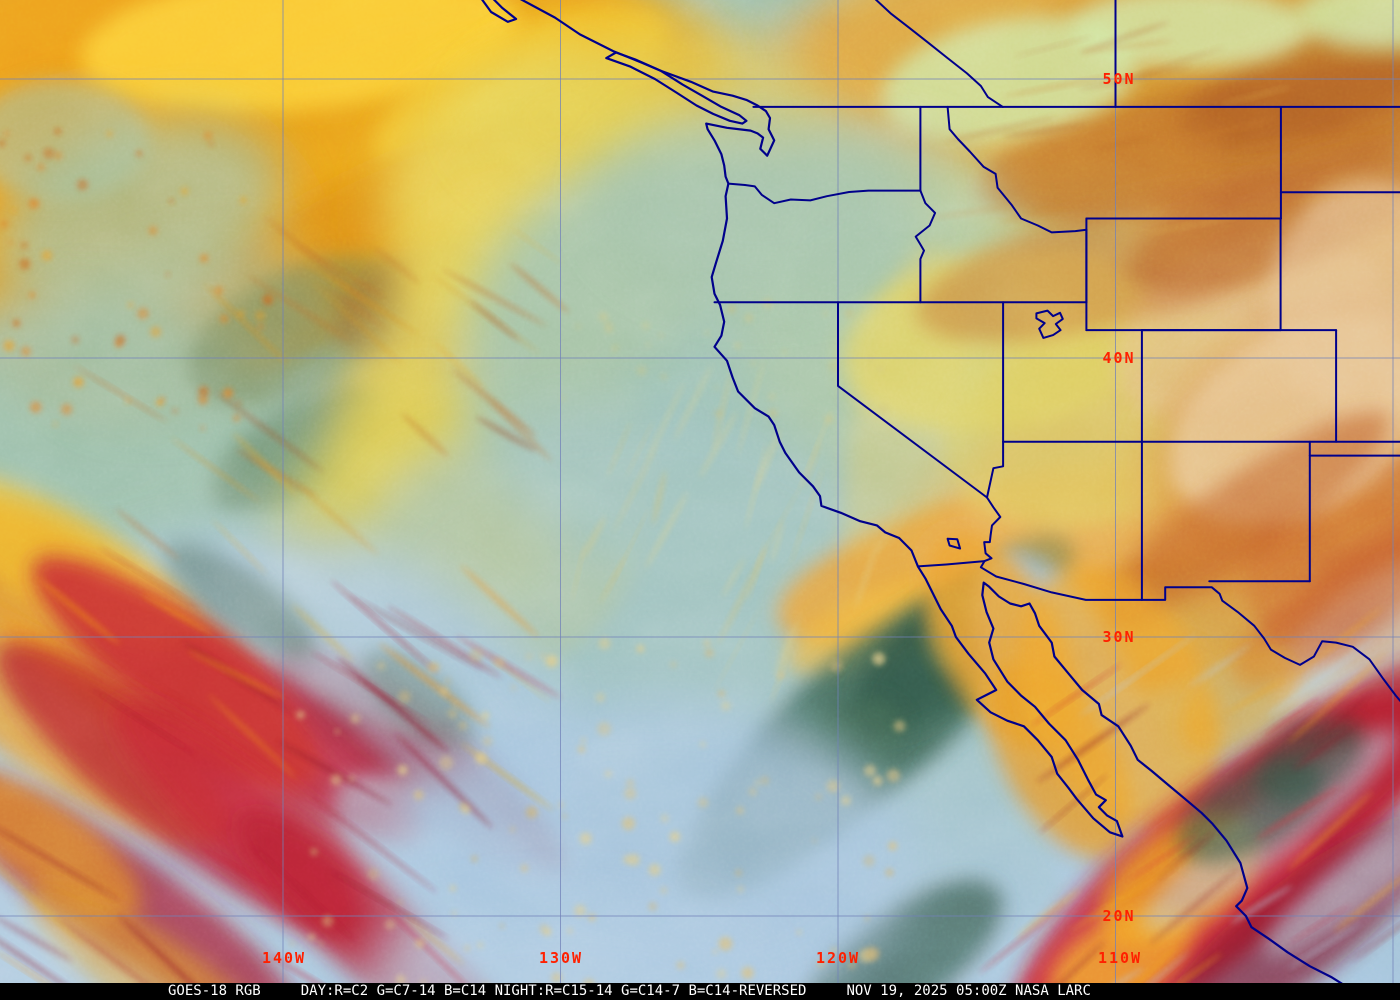 The width and height of the screenshot is (1400, 1000). Describe the element at coordinates (926, 991) in the screenshot. I see `timestamp: NOV 19, 2025 05:00Z` at that location.